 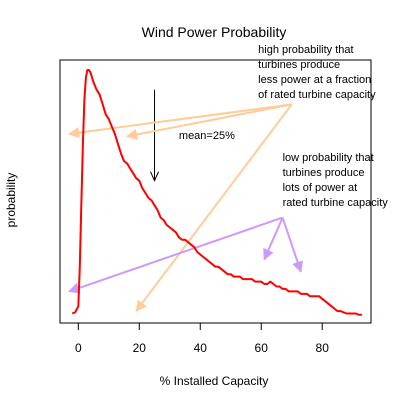 What do you see at coordinates (262, 348) in the screenshot?
I see `x-tick-label: 60` at bounding box center [262, 348].